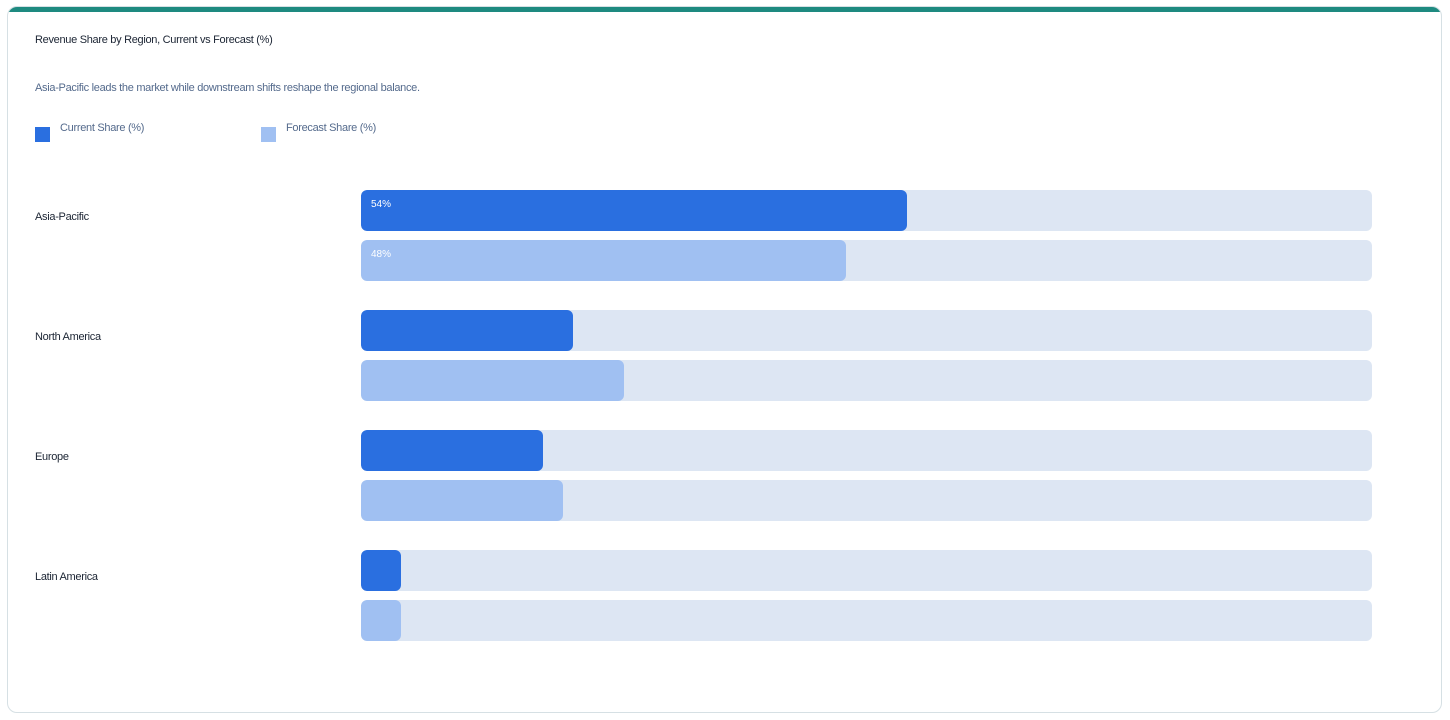 This screenshot has width=1450, height=720. I want to click on bar-europe-forecast, so click(462, 500).